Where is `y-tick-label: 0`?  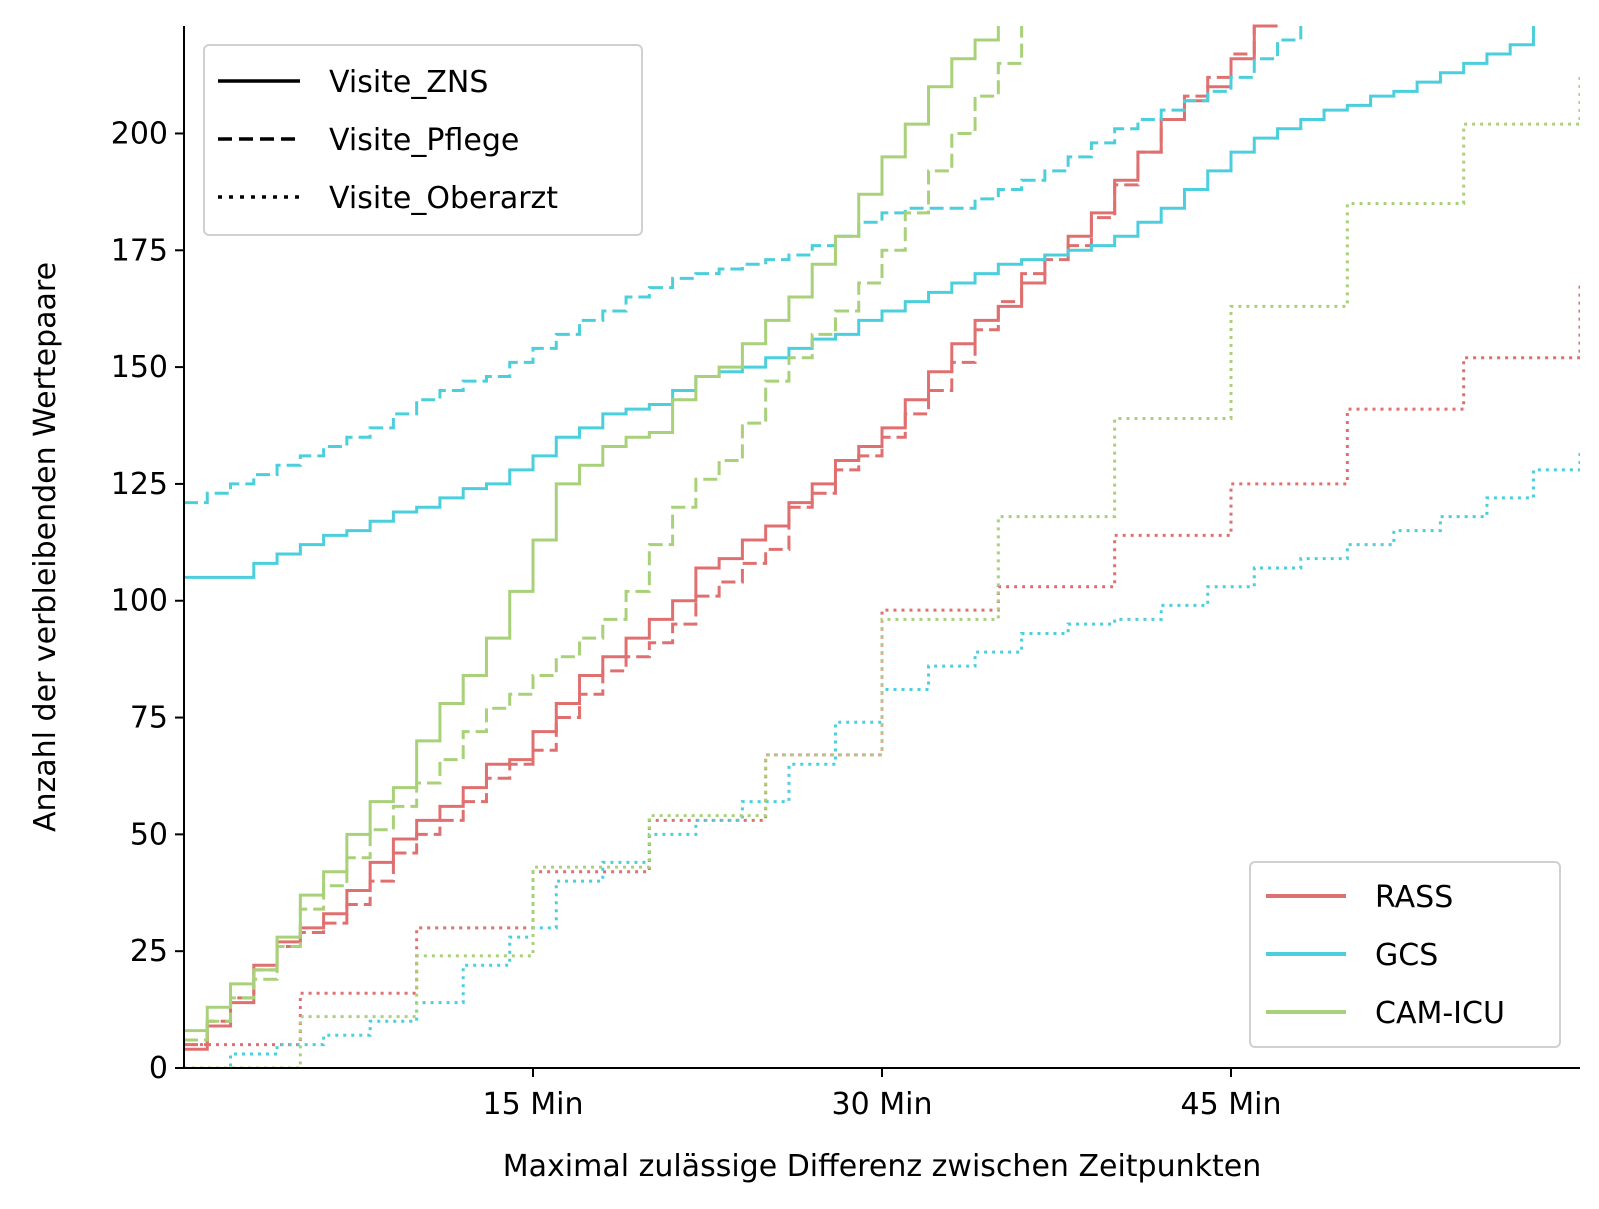 y-tick-label: 0 is located at coordinates (158, 1068).